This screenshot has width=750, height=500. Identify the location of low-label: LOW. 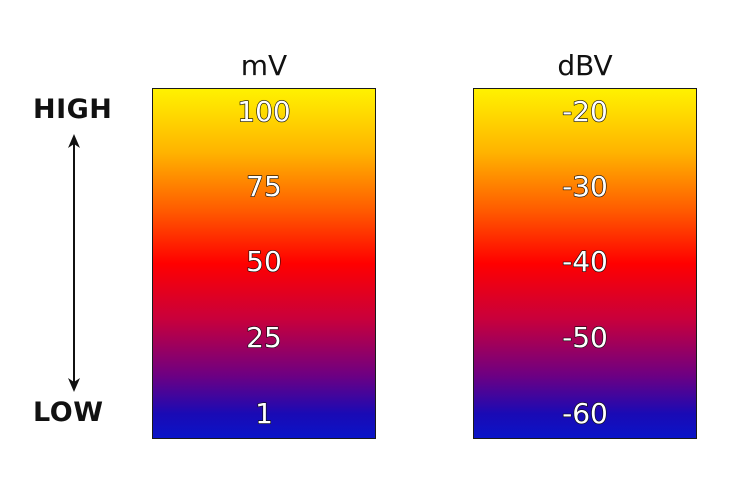
(68, 412).